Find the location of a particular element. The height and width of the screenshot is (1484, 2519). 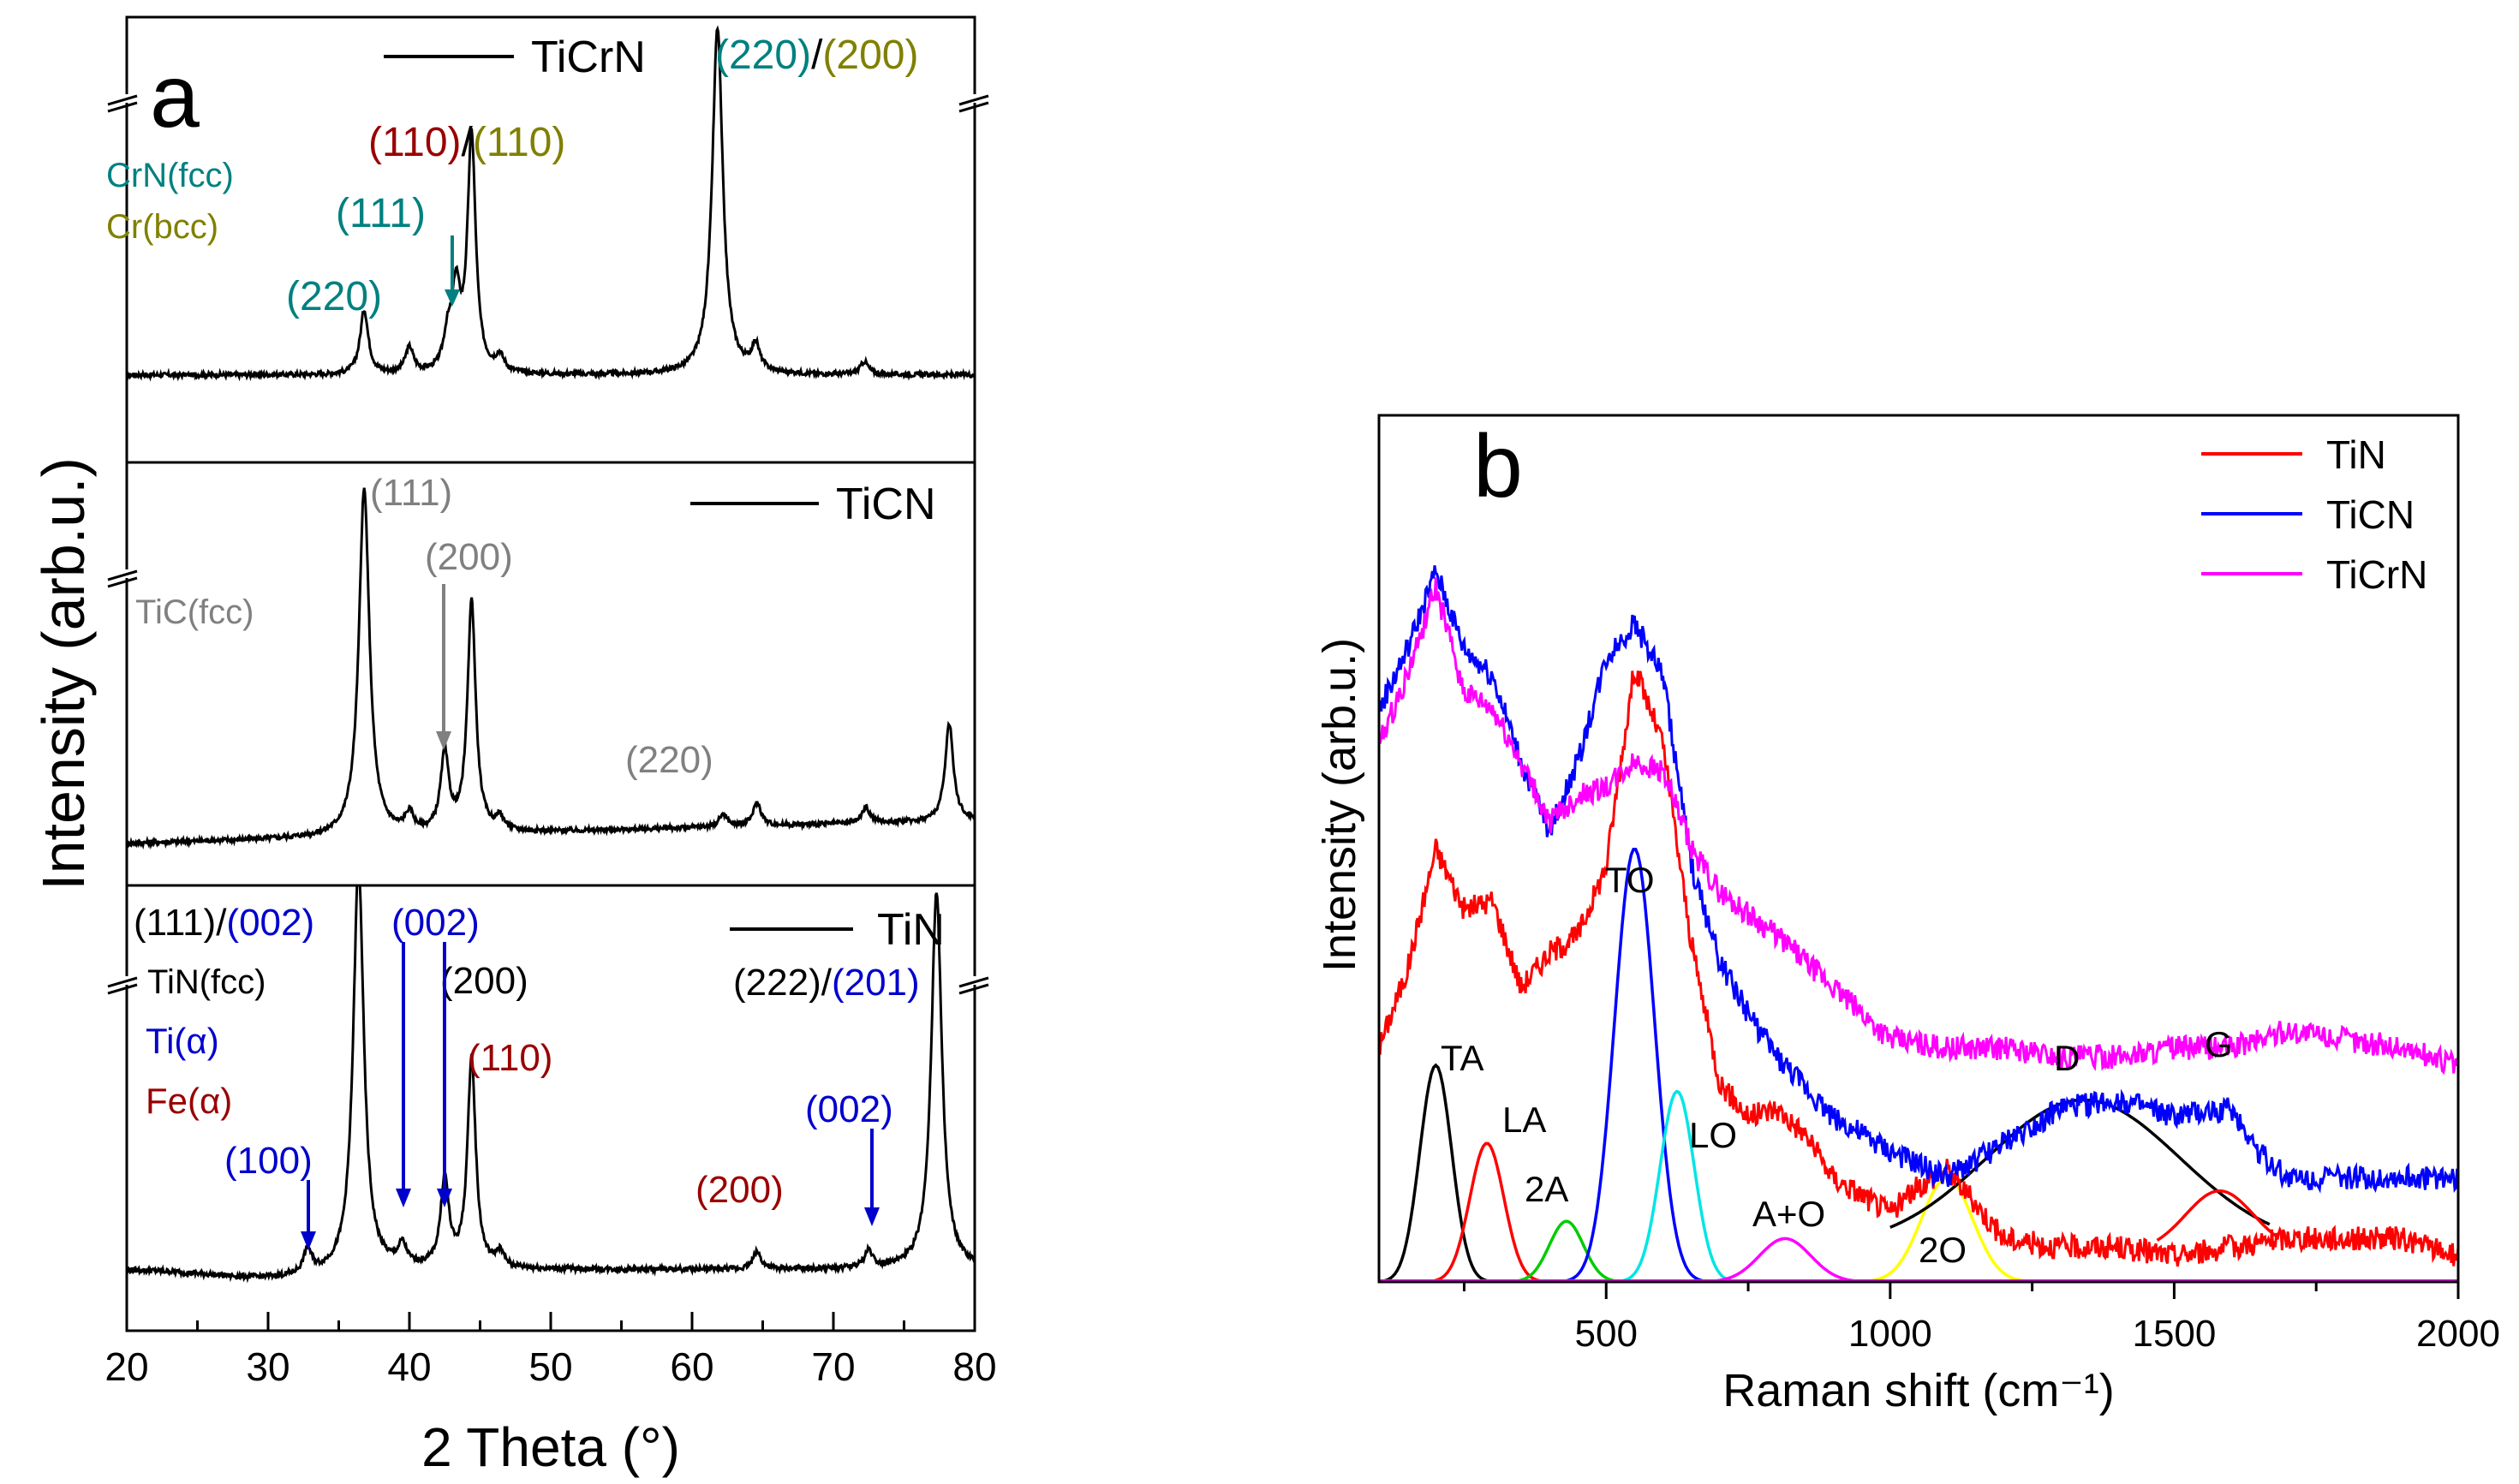

peak-label-220-200: (220)/(200) is located at coordinates (816, 56).